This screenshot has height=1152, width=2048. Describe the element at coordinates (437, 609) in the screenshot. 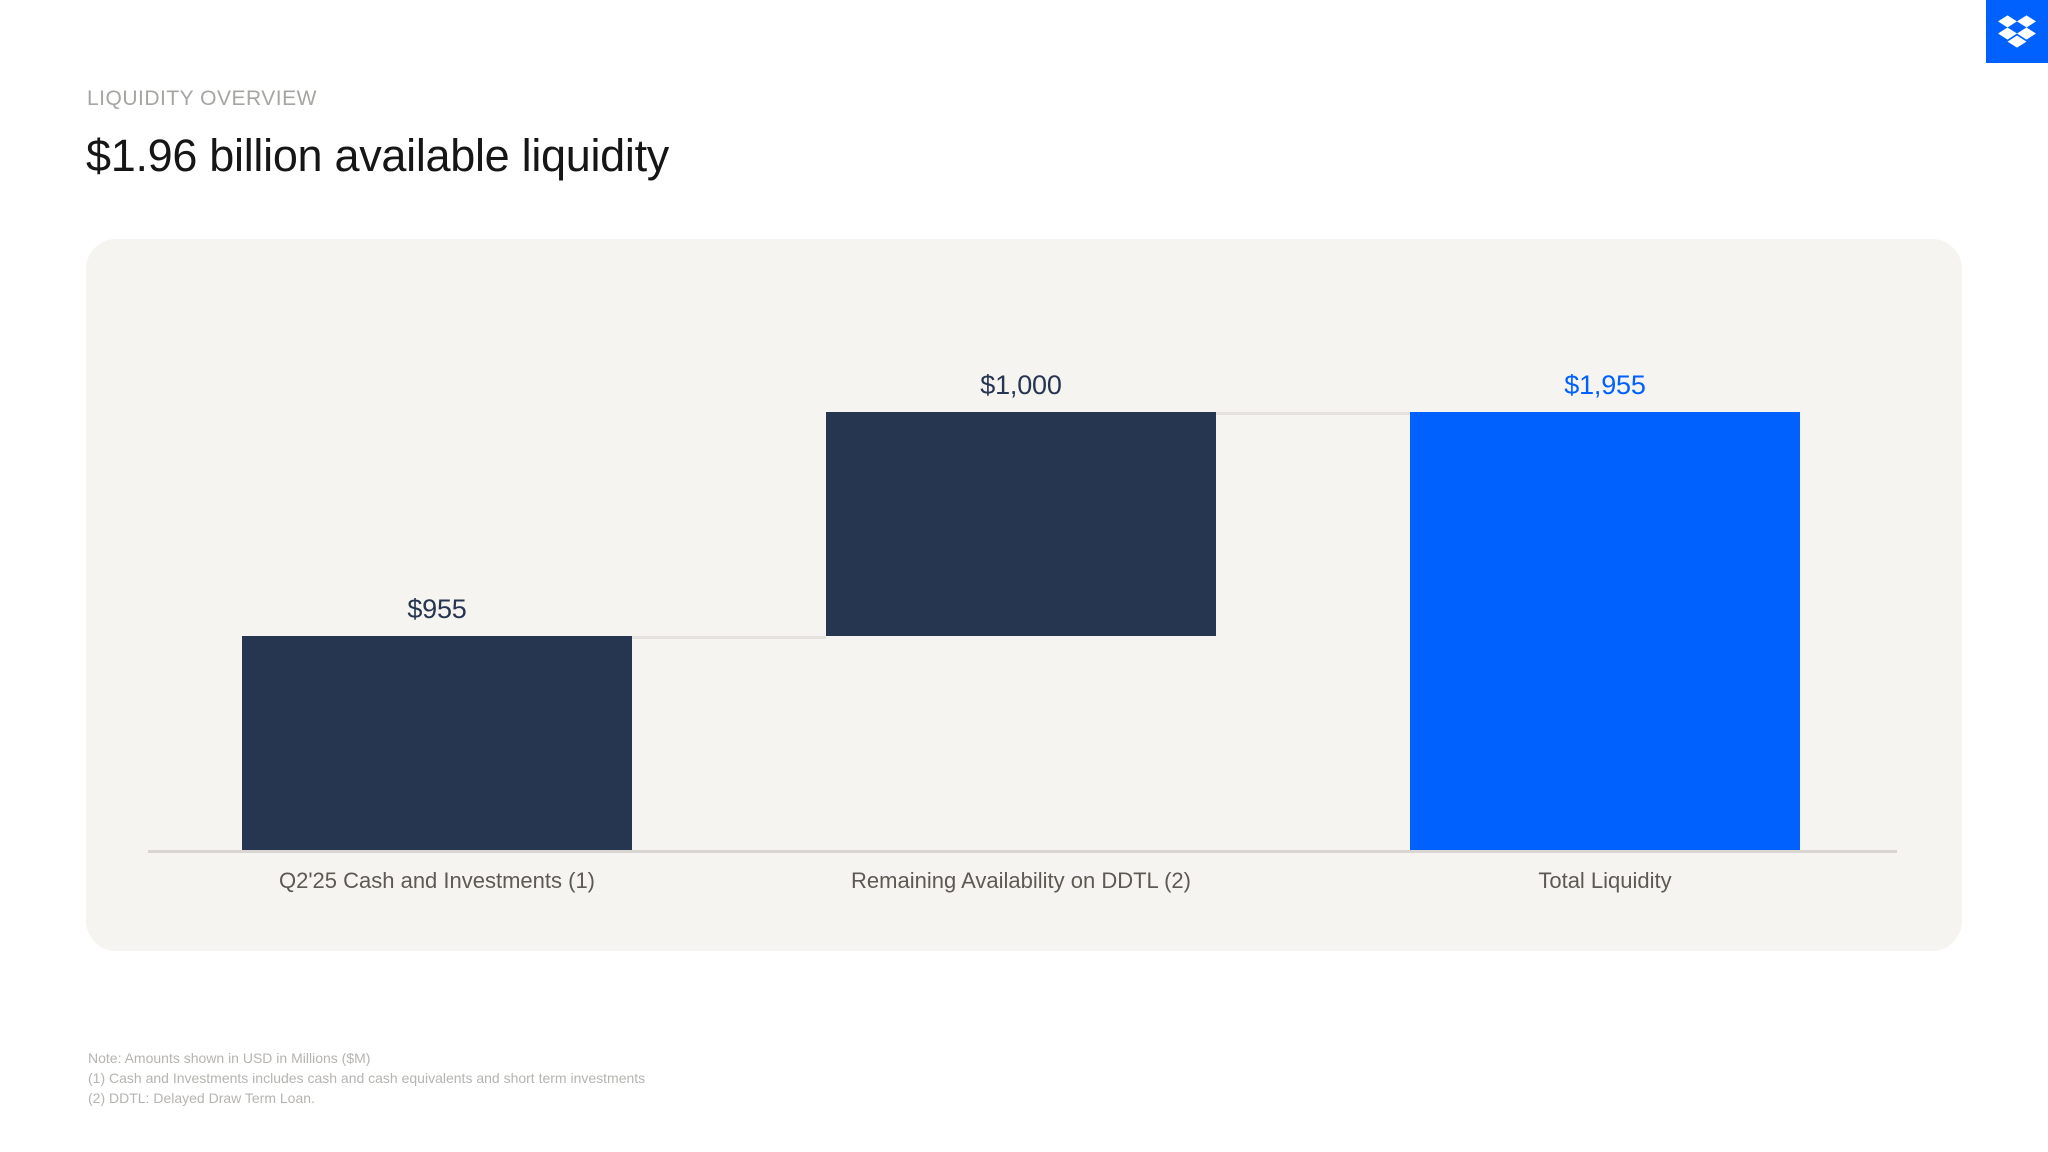

I see `bar-value-label: $955` at that location.